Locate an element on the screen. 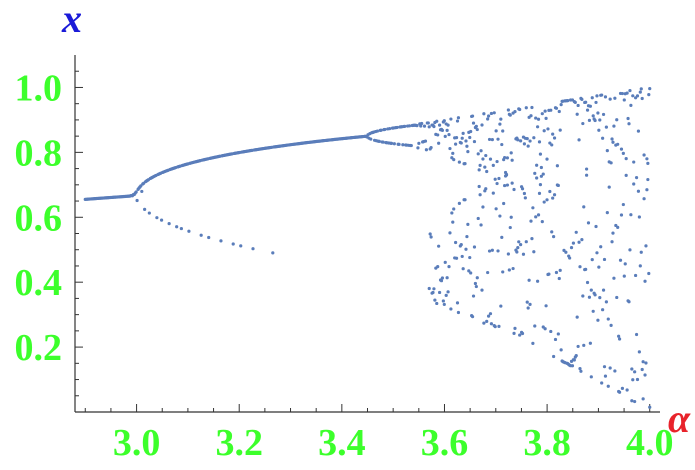 The width and height of the screenshot is (695, 470). x-tick-label: 3.0 is located at coordinates (137, 443).